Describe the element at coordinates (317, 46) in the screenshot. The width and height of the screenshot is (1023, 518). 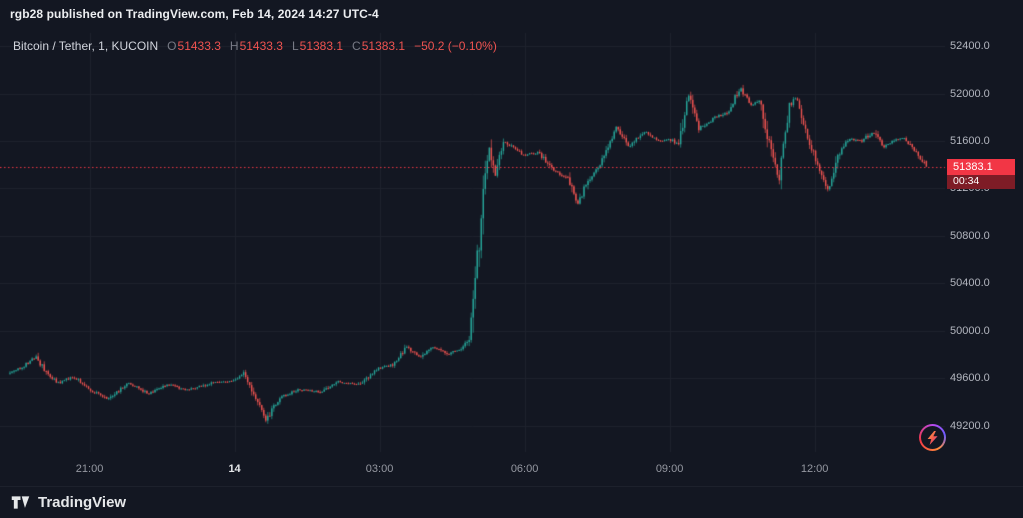
I see `ohlc-low: L 51383.1` at that location.